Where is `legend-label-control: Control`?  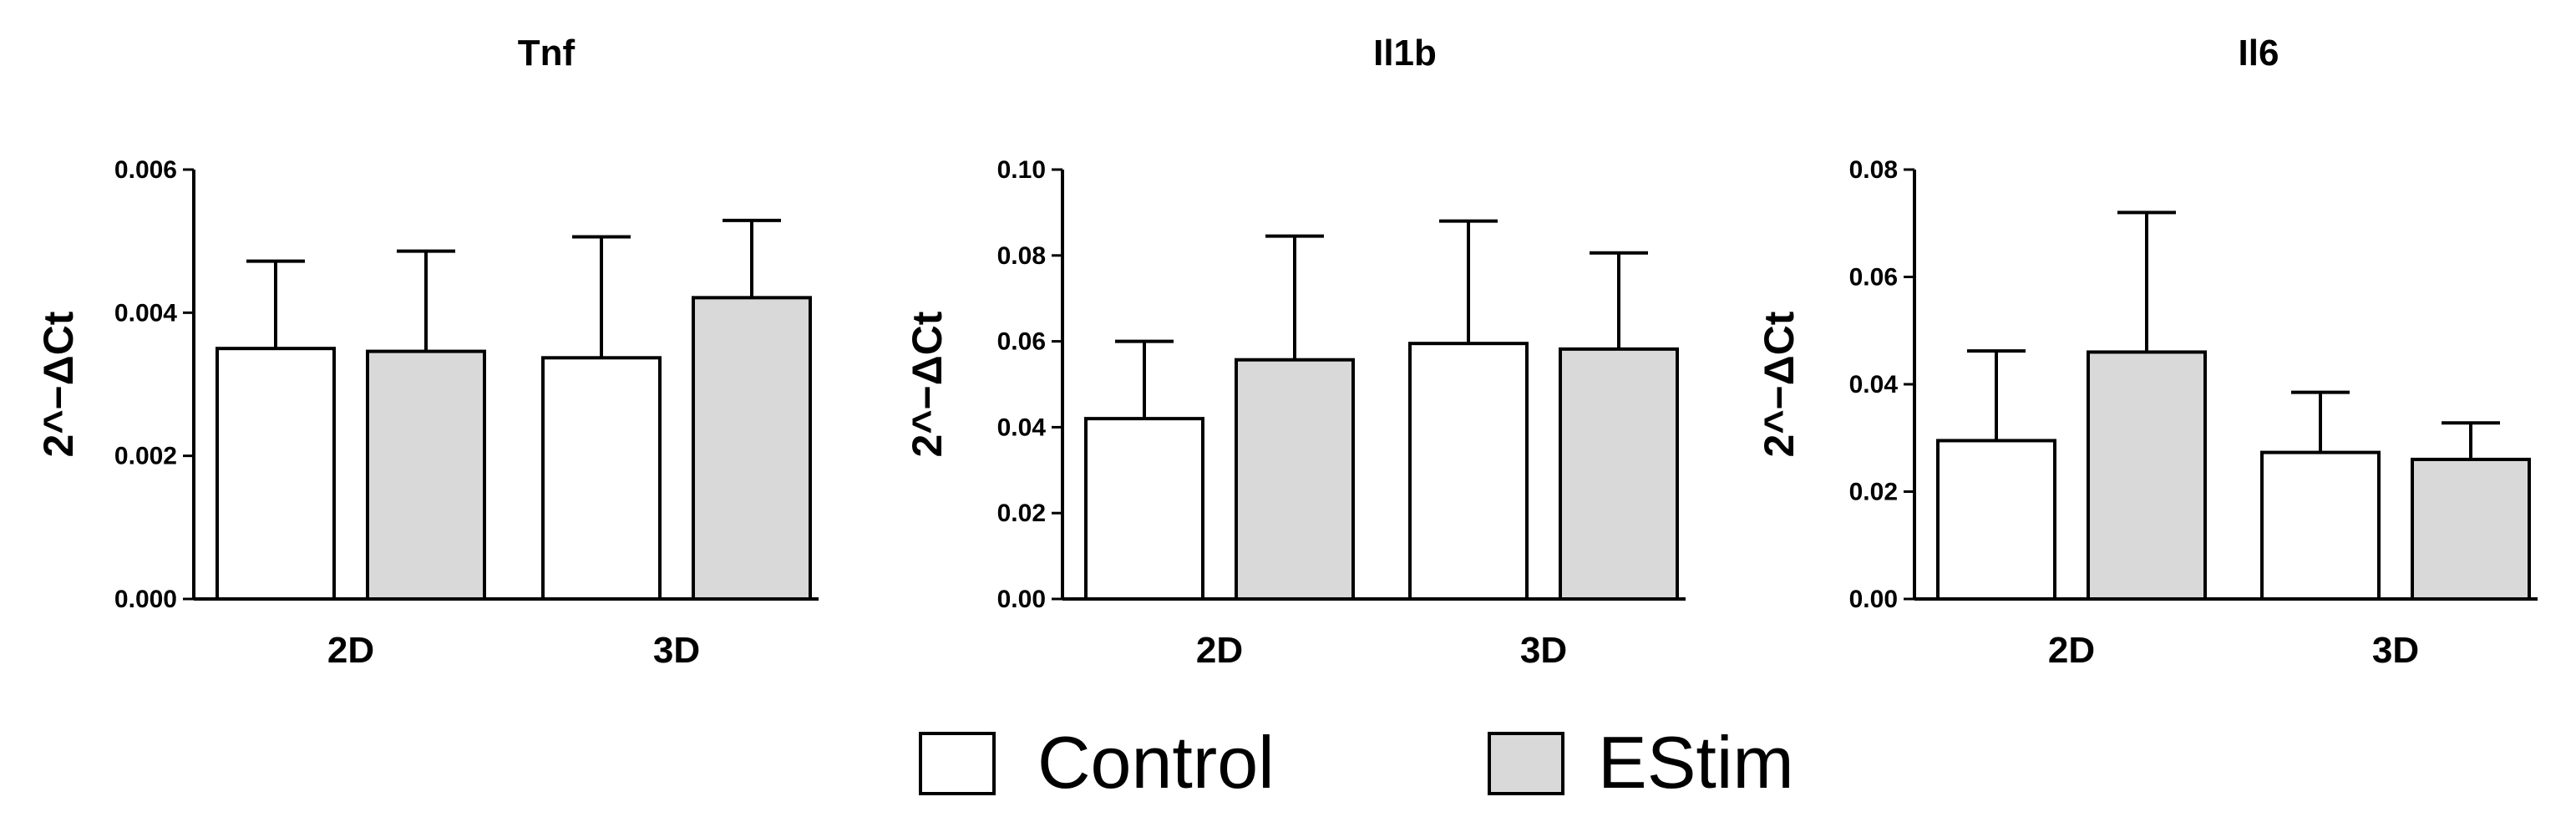 legend-label-control: Control is located at coordinates (1156, 762).